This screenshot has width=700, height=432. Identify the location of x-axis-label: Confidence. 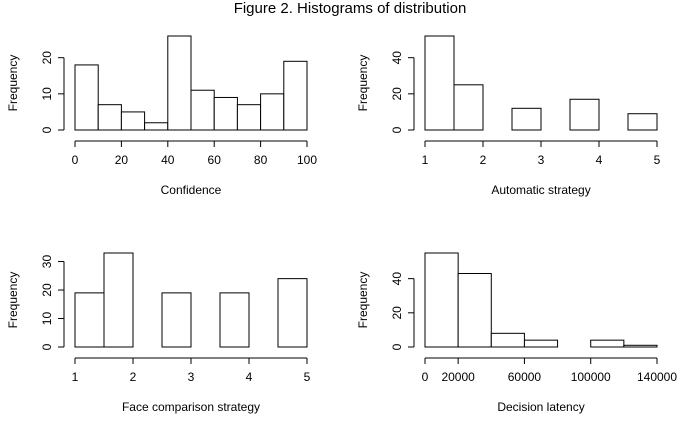
(191, 190).